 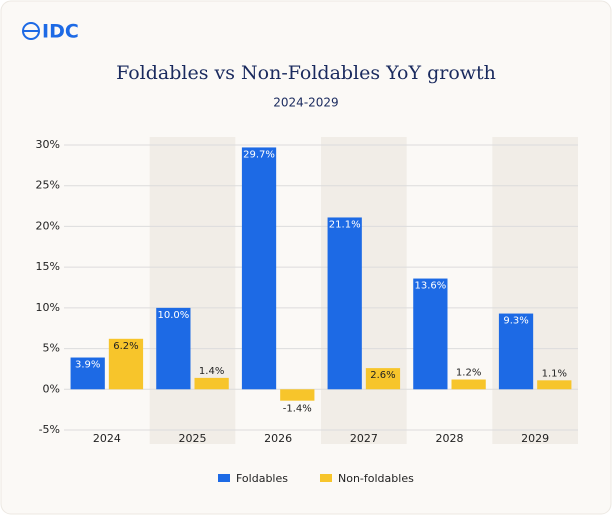 What do you see at coordinates (364, 438) in the screenshot?
I see `x-tick-label: 2027` at bounding box center [364, 438].